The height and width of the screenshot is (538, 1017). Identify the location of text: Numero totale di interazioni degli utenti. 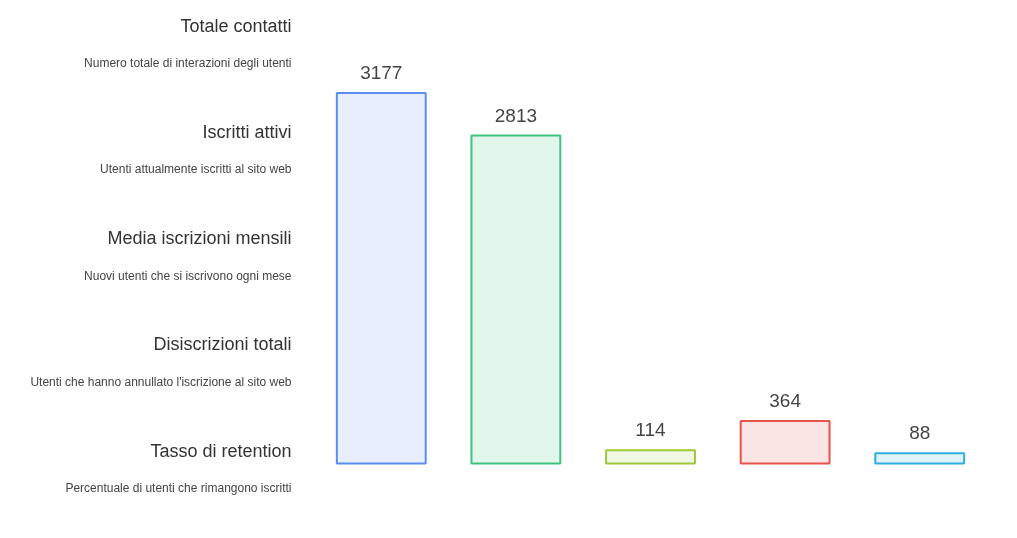
(188, 63).